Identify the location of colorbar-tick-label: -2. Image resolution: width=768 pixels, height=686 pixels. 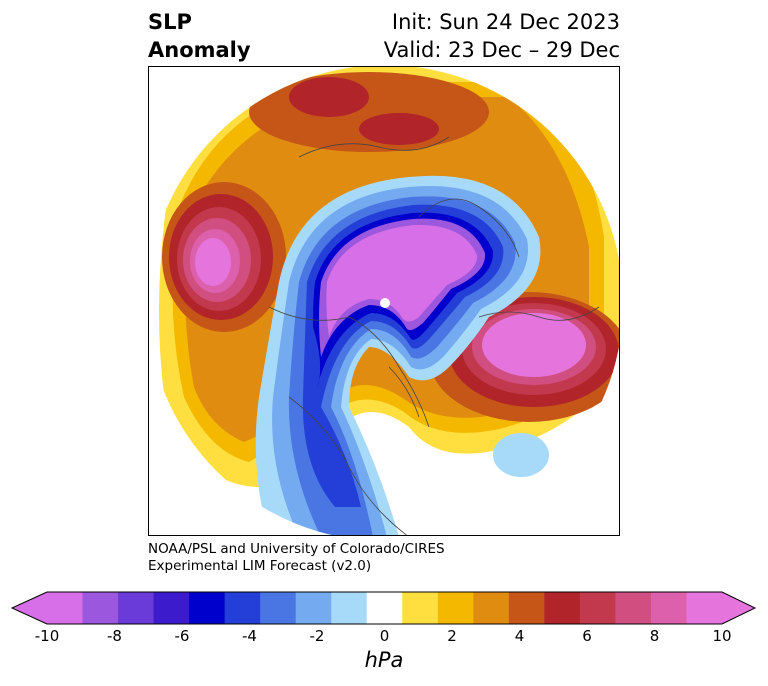
(317, 636).